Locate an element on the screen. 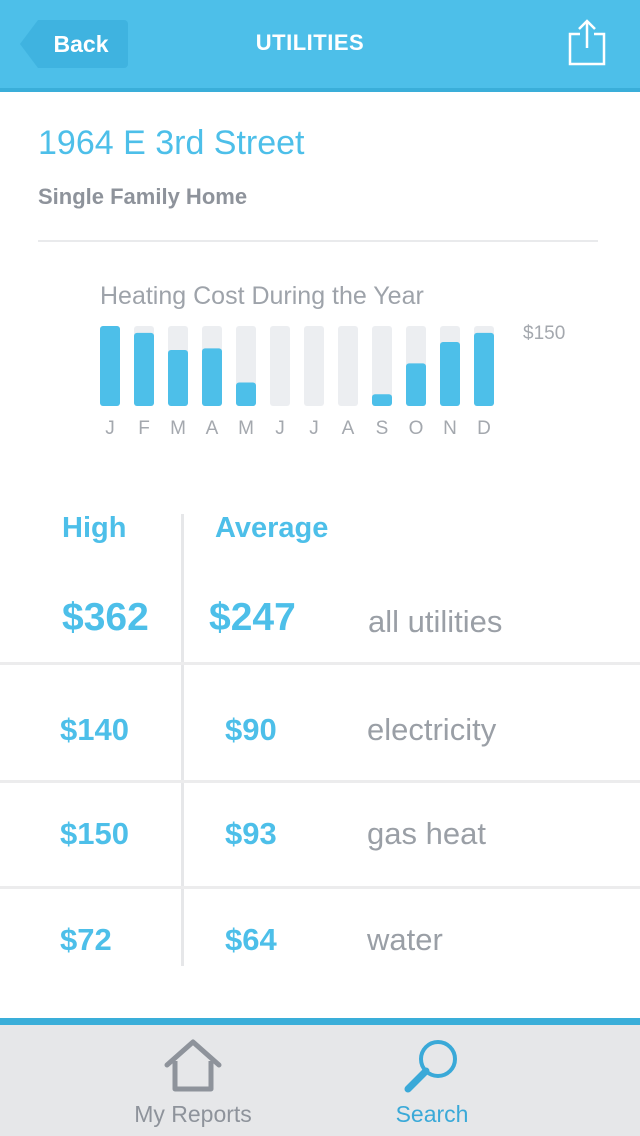  nav-search-label: Search is located at coordinates (432, 1114).